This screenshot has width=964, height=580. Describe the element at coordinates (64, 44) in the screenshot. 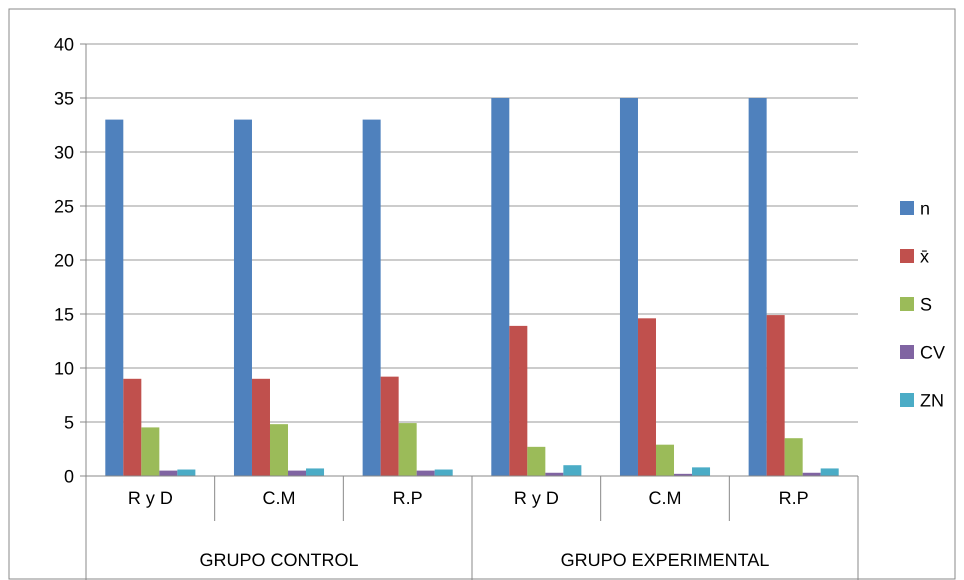

I see `y-tick-label: 40` at that location.